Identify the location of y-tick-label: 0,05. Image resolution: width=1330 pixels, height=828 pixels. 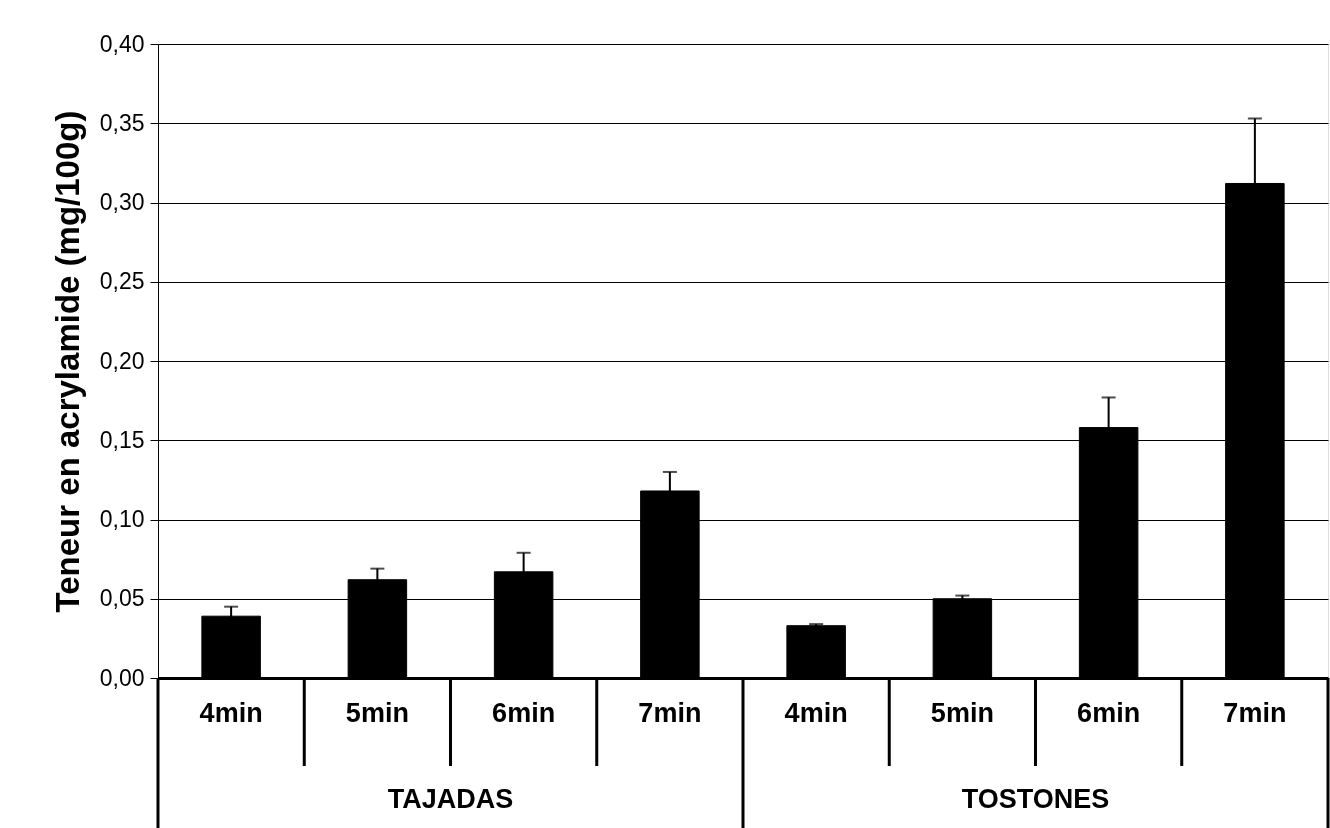
(122, 598).